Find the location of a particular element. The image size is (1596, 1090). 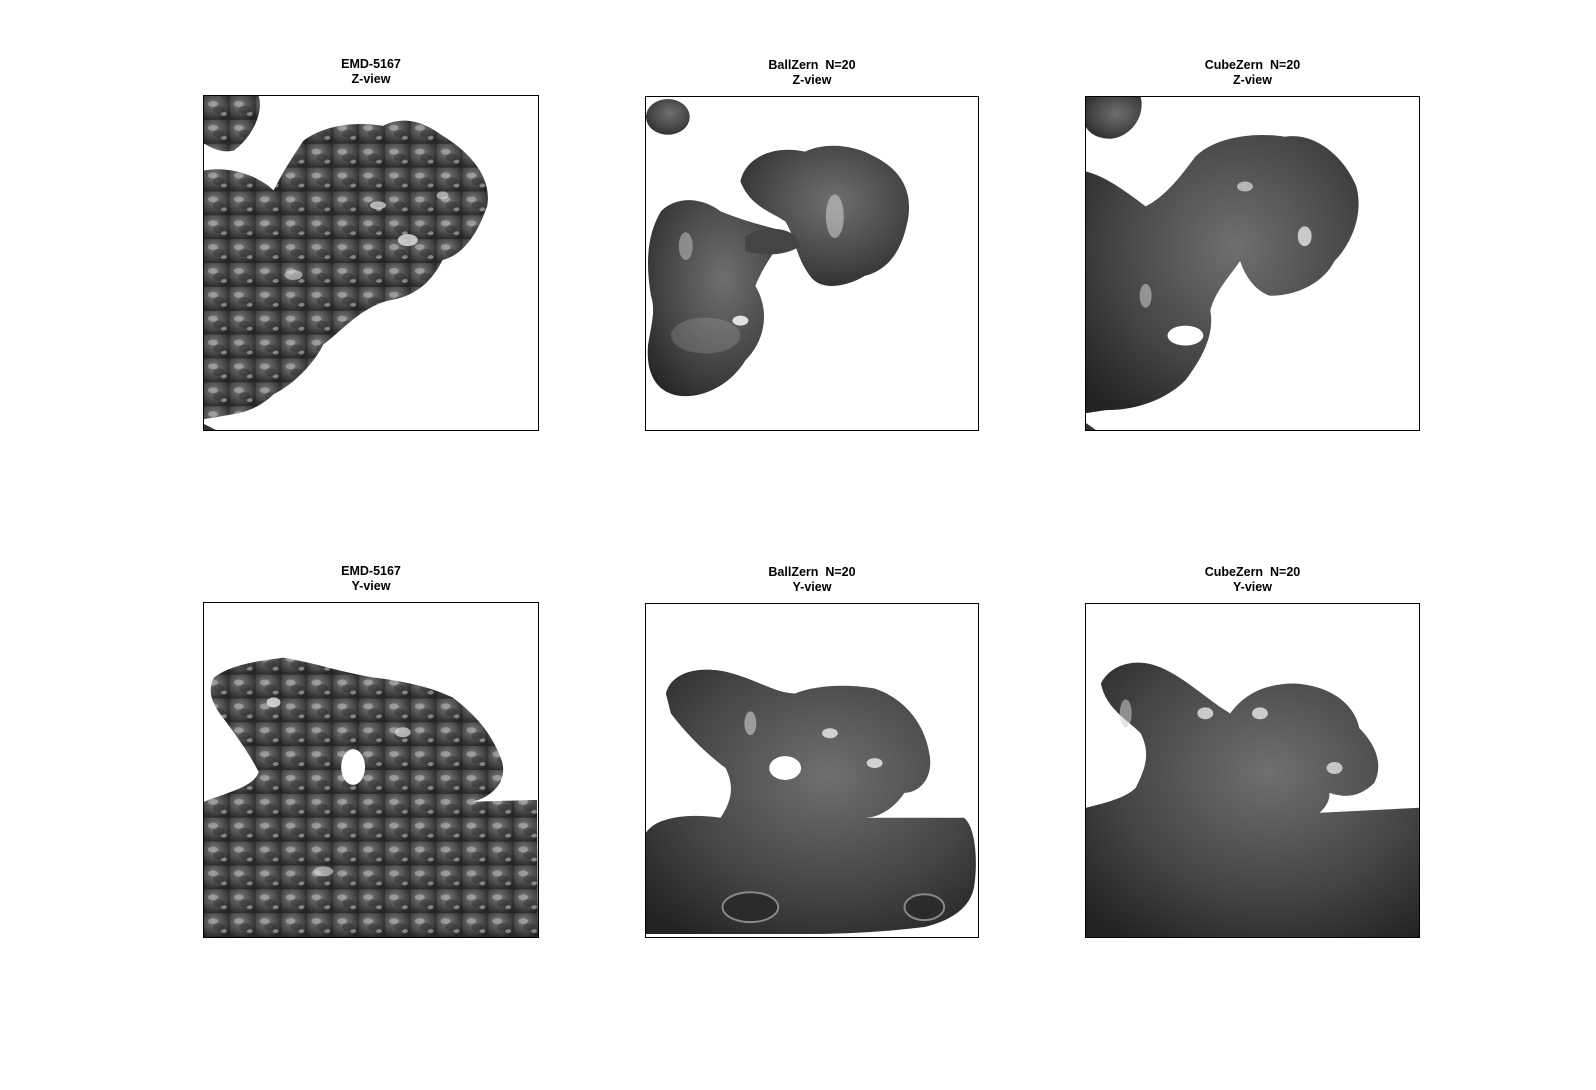

panel-cubezern-y-view: CubeZern N=20 Y-view is located at coordinates (1252, 752).